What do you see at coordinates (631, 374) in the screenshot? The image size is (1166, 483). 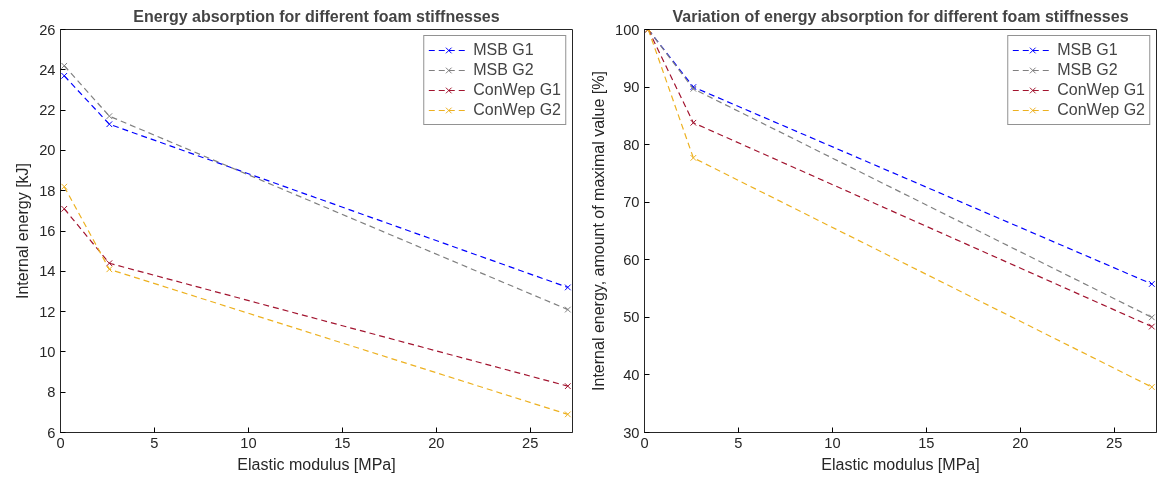 I see `y-tick-label: 40` at bounding box center [631, 374].